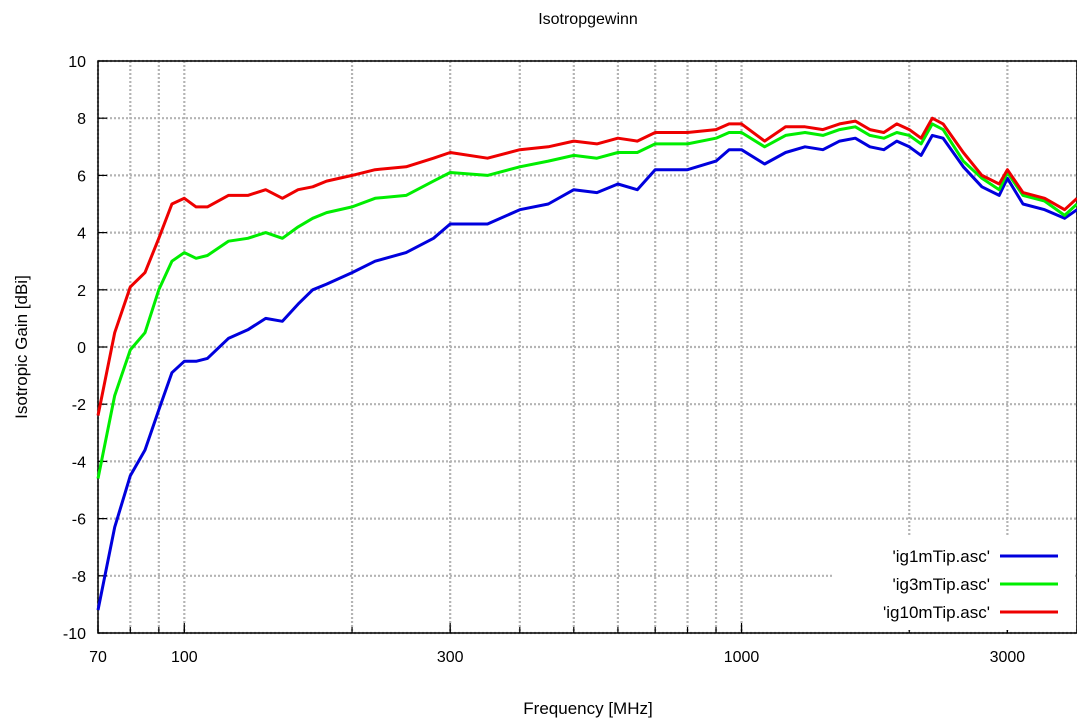 The height and width of the screenshot is (724, 1077). I want to click on y-tick-label: 0, so click(81, 348).